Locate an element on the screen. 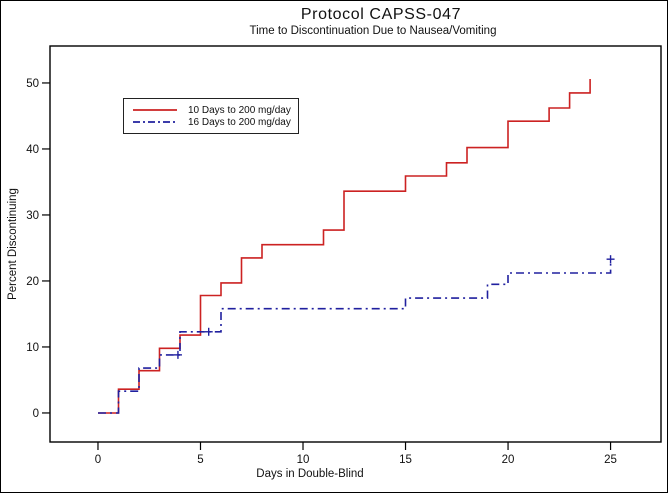 The image size is (668, 493). legend-label: 16 Days to 200 mg/day is located at coordinates (239, 122).